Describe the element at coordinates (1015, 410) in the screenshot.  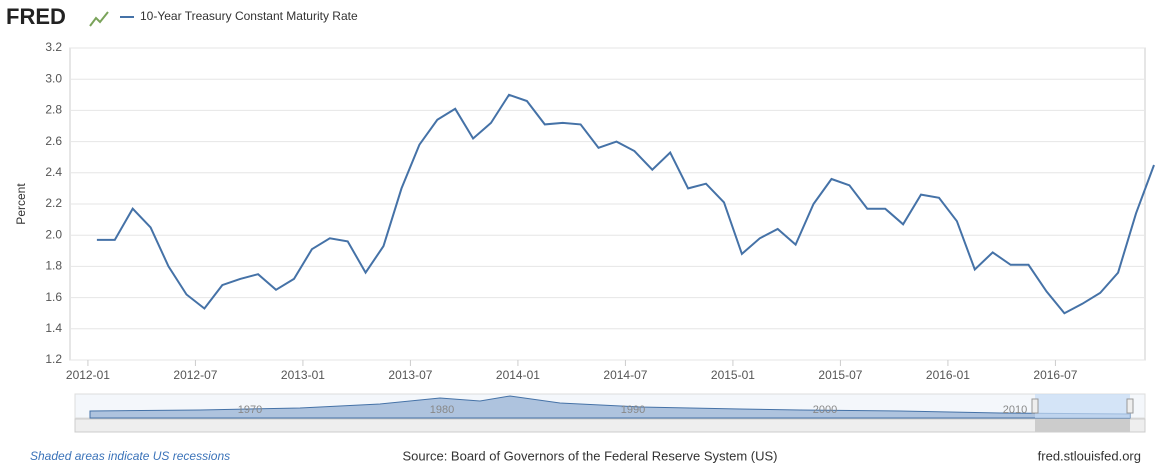
I see `navigator-label: 2010` at that location.